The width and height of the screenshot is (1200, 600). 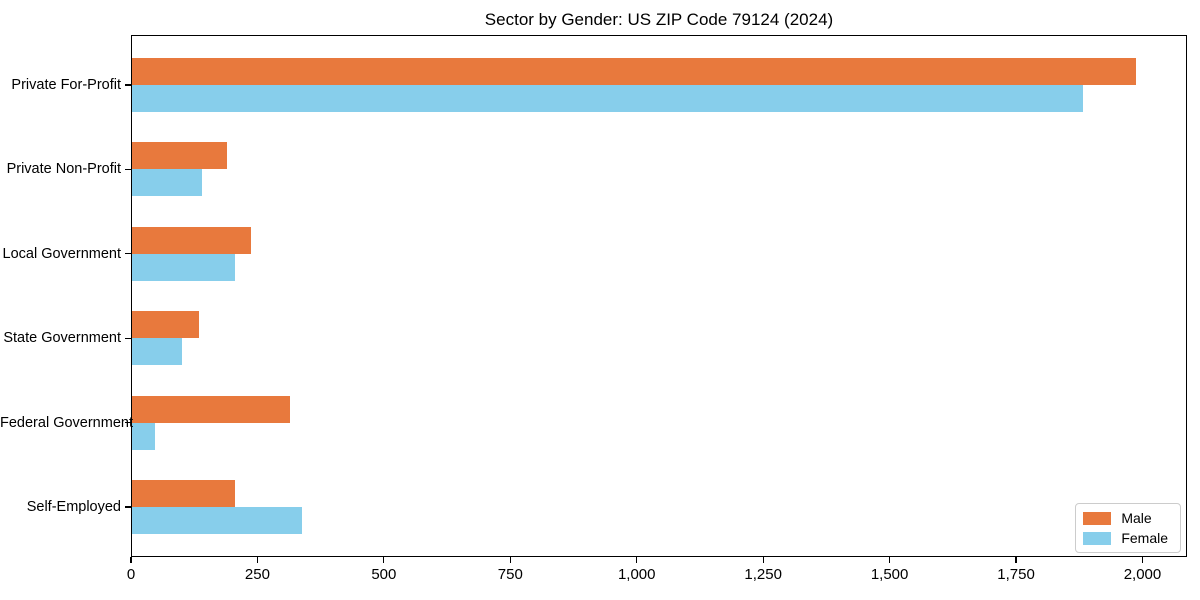 What do you see at coordinates (1128, 528) in the screenshot?
I see `legend: Male Female` at bounding box center [1128, 528].